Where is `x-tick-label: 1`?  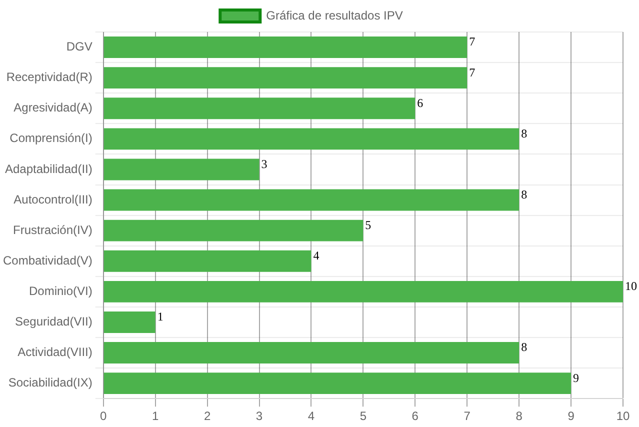 x-tick-label: 1 is located at coordinates (155, 416).